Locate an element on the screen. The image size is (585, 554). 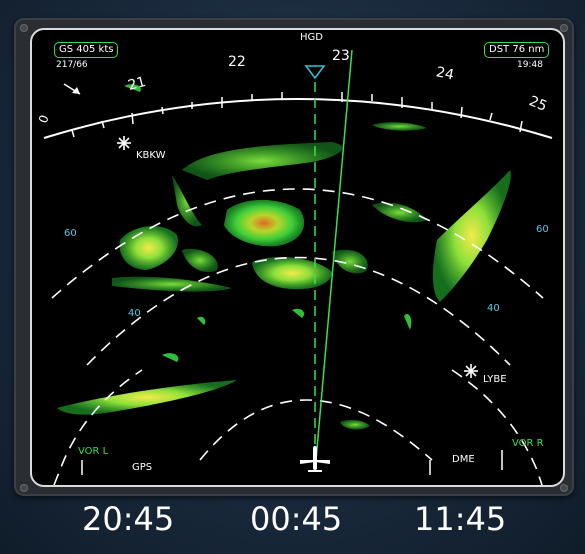
compass-label-22: 22 is located at coordinates (237, 62).